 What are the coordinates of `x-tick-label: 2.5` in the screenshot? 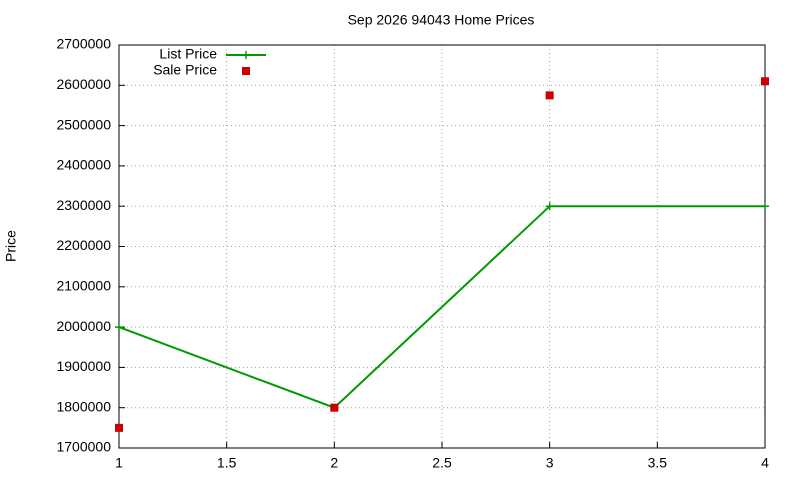 It's located at (442, 463).